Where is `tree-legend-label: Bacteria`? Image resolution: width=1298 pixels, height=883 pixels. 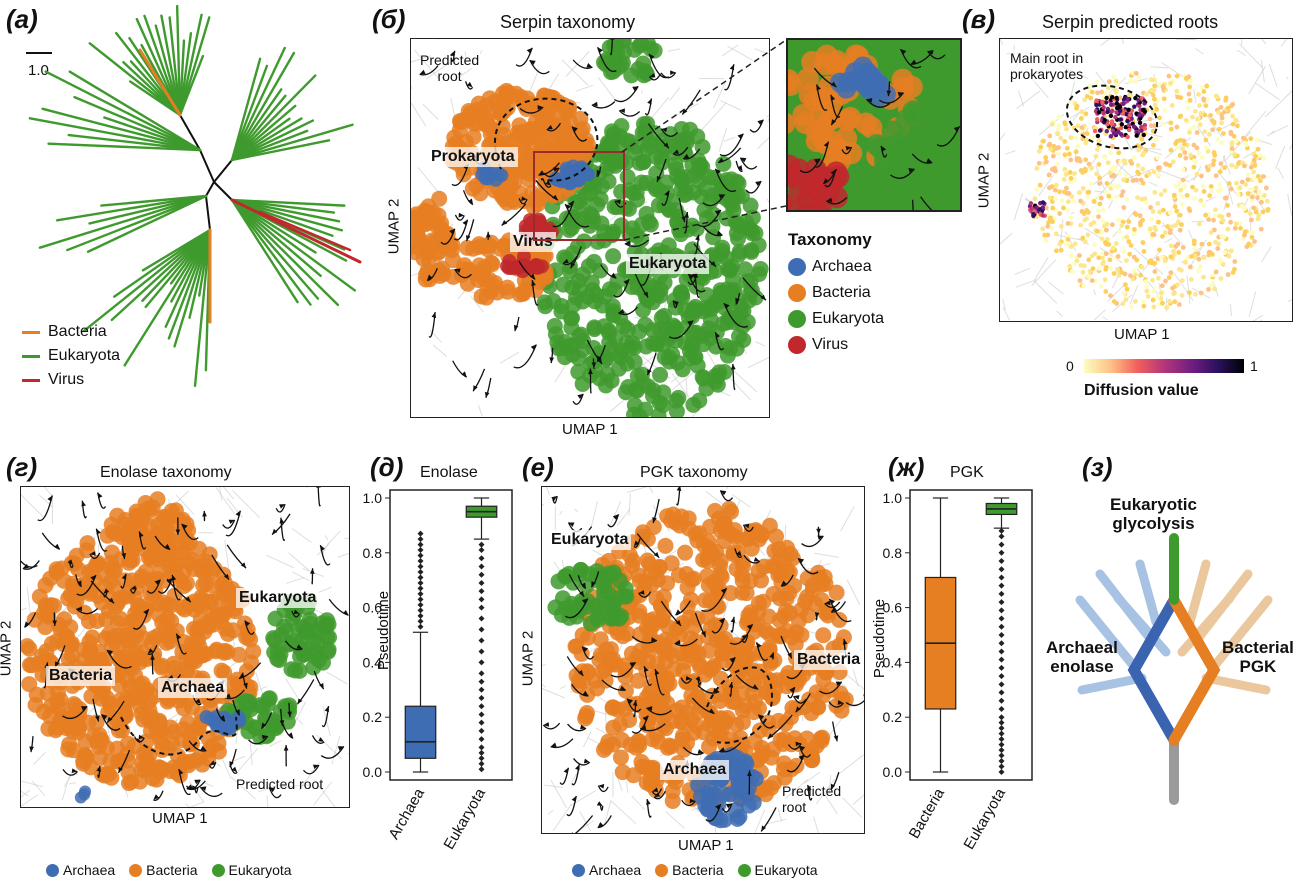
tree-legend-label: Bacteria is located at coordinates (77, 331).